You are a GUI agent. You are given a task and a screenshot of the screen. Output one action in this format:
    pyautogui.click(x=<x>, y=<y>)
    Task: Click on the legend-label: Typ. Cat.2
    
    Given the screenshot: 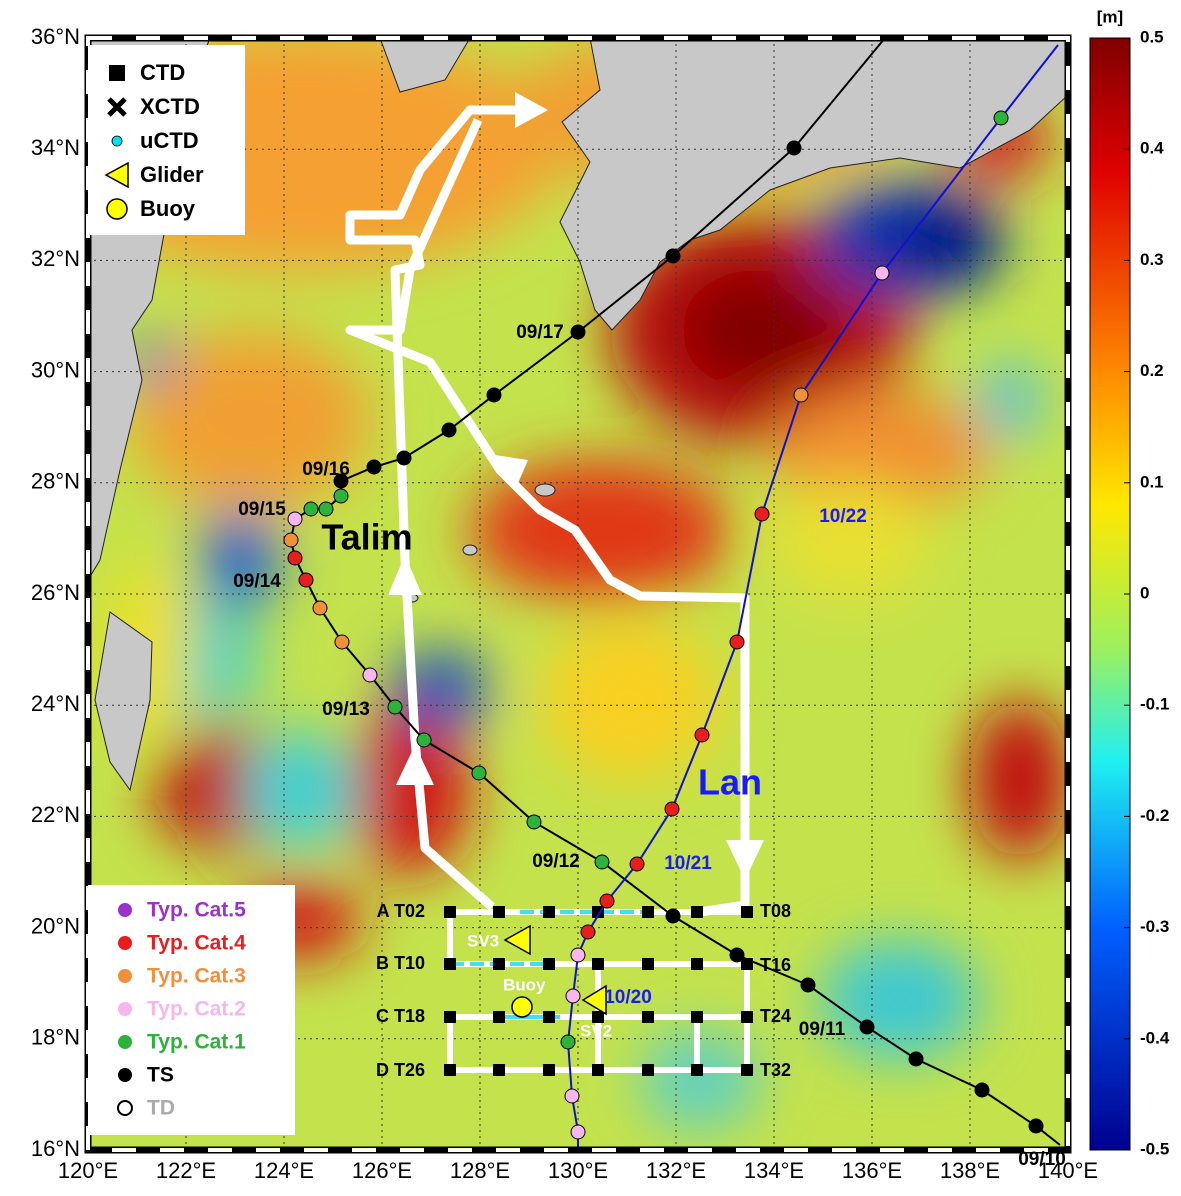 What is the action you would take?
    pyautogui.click(x=196, y=1009)
    